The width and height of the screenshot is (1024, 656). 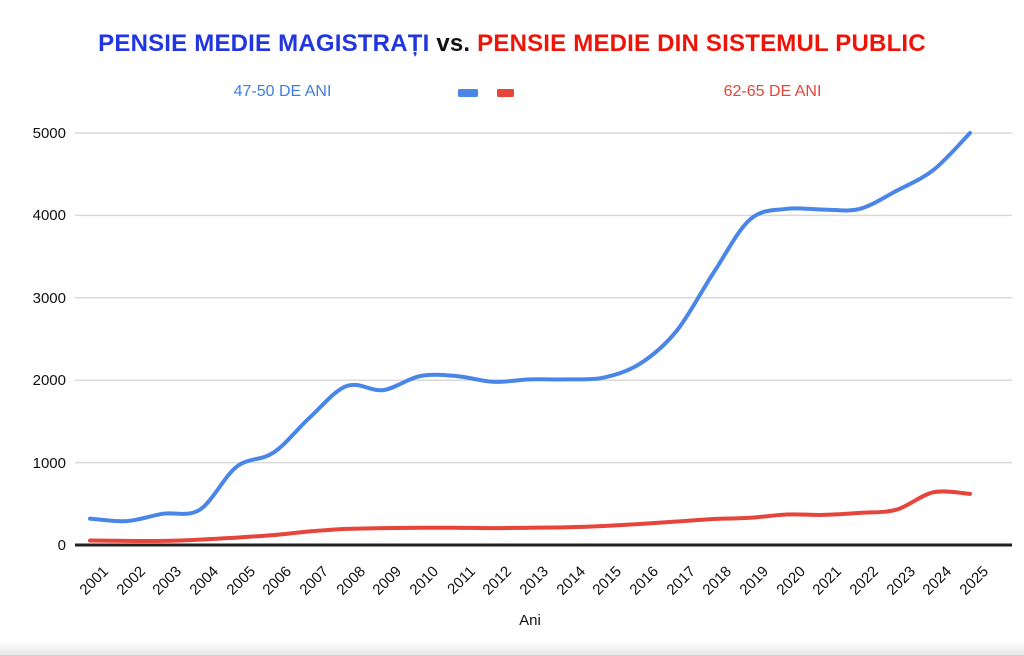 I want to click on y-tick-label: 1000, so click(x=49, y=463).